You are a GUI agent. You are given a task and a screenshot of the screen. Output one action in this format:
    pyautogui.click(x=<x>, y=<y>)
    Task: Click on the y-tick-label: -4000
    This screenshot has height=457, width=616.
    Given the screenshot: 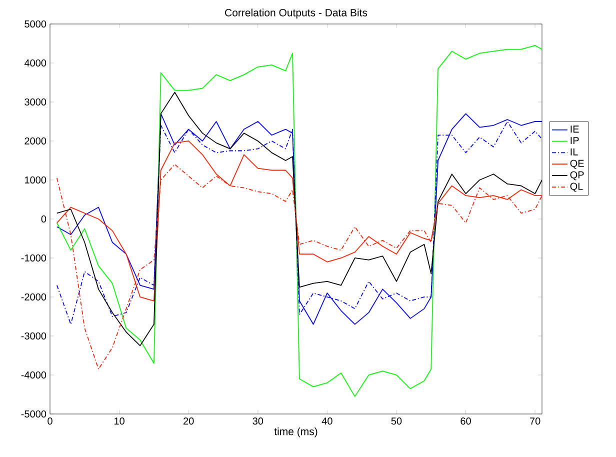 What is the action you would take?
    pyautogui.click(x=33, y=375)
    